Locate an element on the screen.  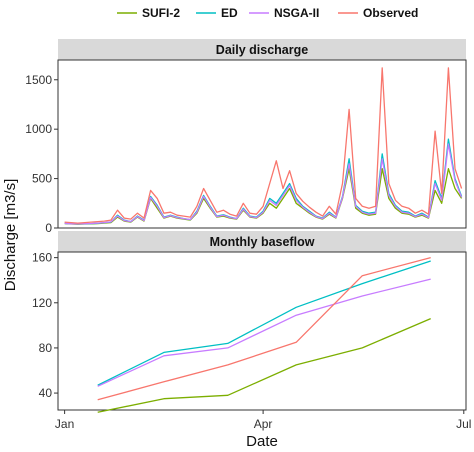
y-tick-label-1-3: 160 is located at coordinates (42, 258).